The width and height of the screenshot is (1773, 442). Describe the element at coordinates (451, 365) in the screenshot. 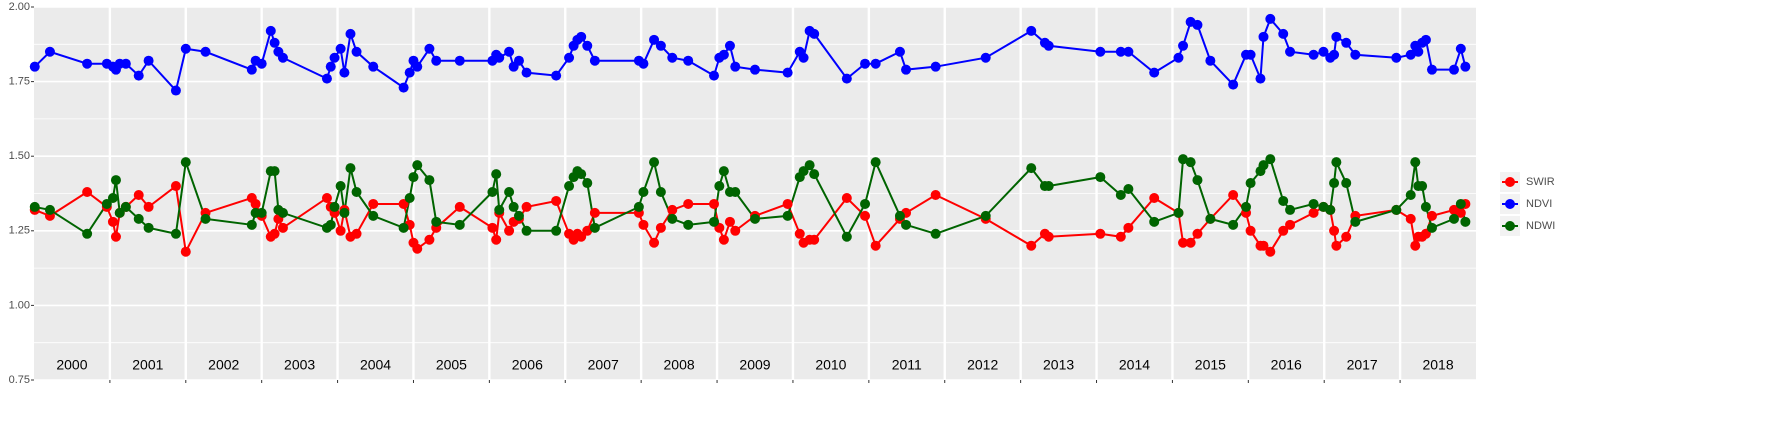

I see `year-label: 2005` at that location.